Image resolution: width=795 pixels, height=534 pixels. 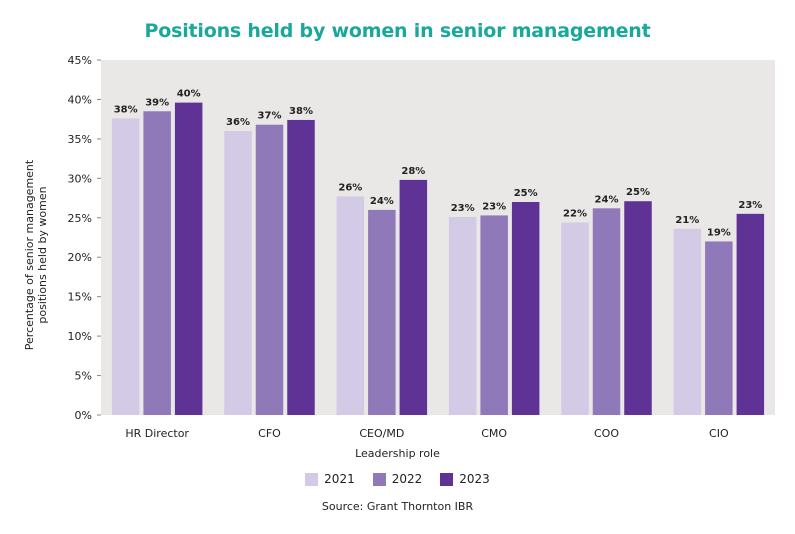 What do you see at coordinates (238, 273) in the screenshot?
I see `bar-2021-cfo` at bounding box center [238, 273].